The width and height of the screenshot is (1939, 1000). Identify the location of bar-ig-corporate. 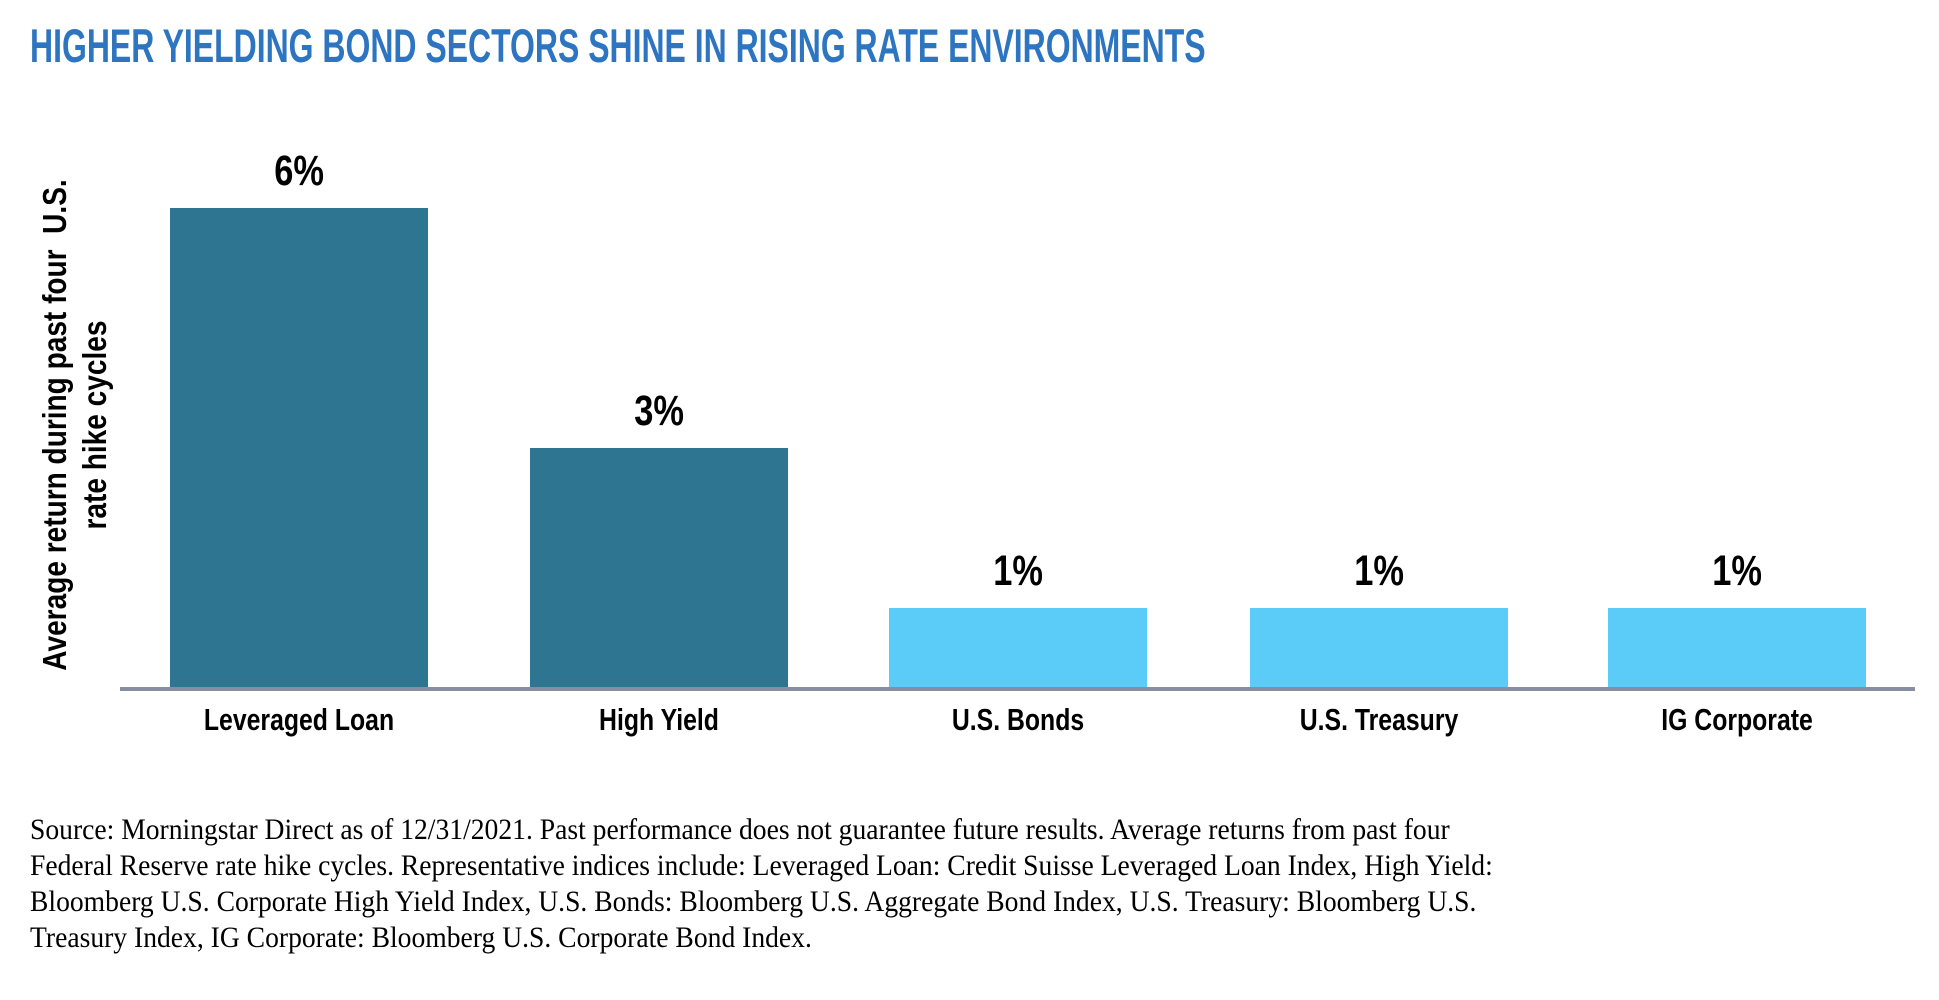
(1737, 648).